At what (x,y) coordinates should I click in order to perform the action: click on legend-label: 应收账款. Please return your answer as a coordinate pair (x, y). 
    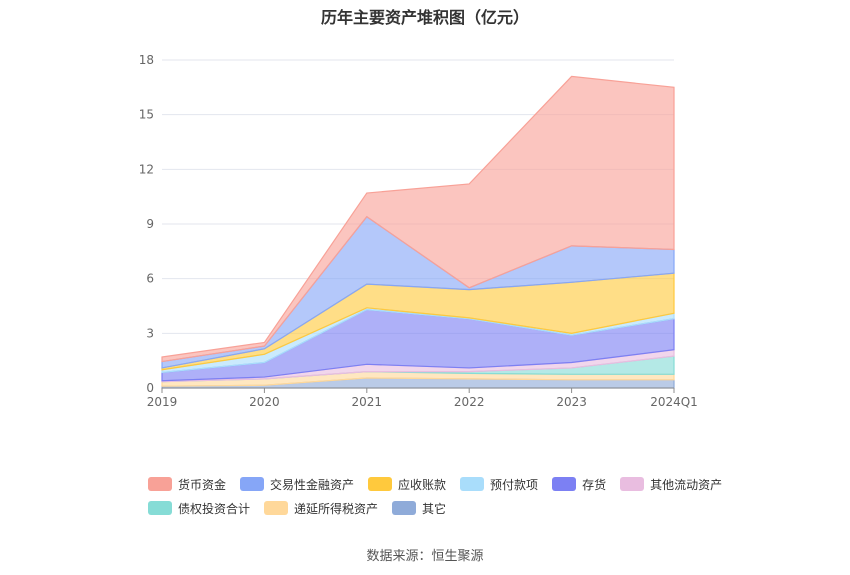
    Looking at the image, I should click on (422, 484).